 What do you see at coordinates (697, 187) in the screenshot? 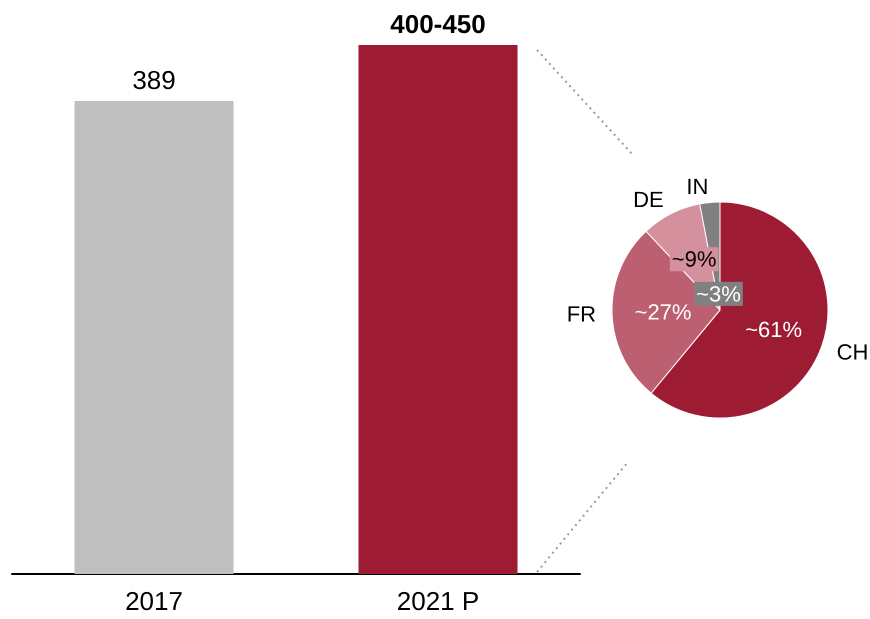
I see `slice-label: IN` at bounding box center [697, 187].